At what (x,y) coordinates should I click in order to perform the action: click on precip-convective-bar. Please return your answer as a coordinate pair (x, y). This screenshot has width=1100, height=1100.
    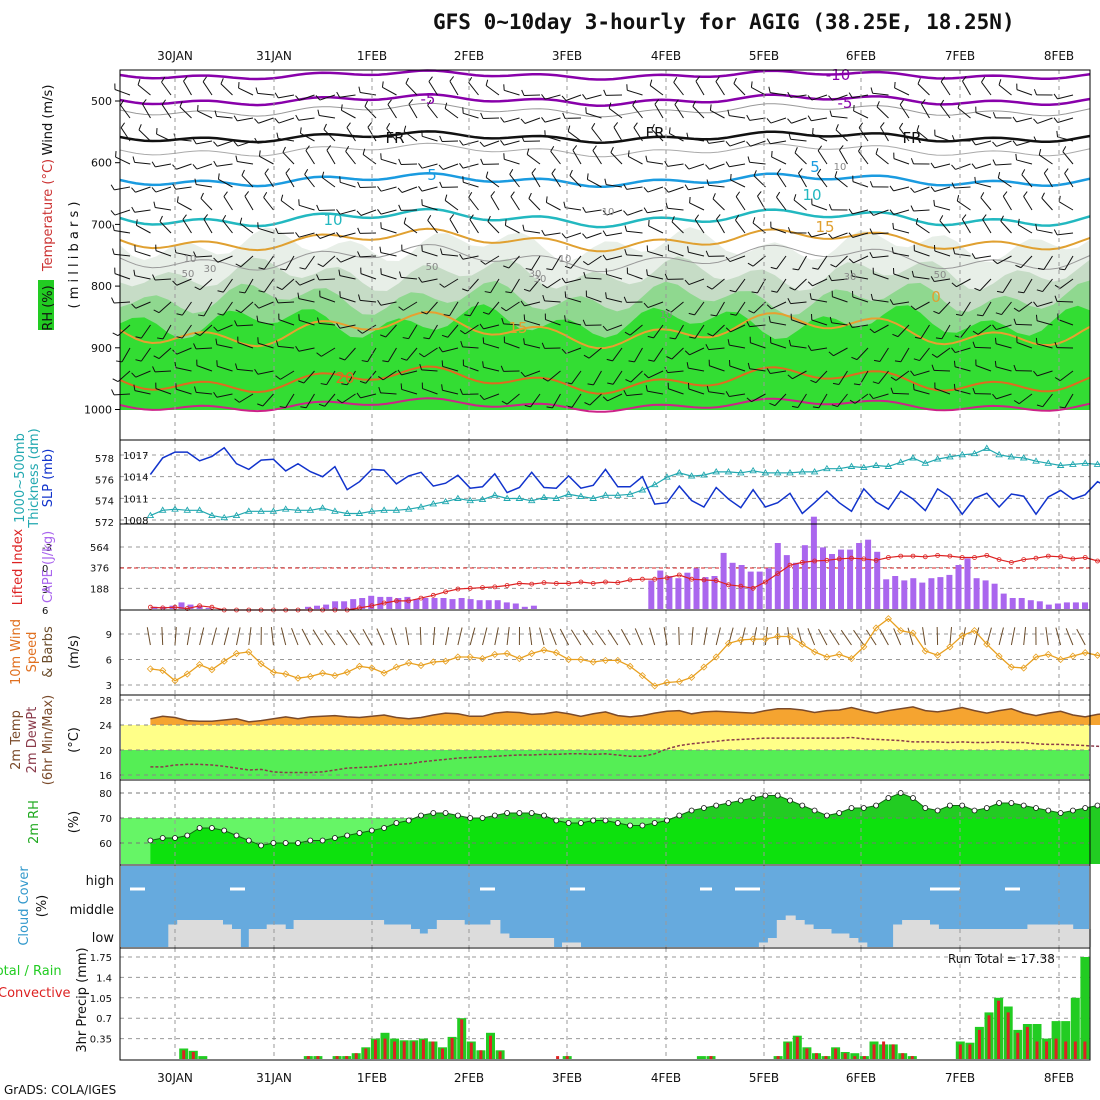
    Looking at the image, I should click on (567, 1057).